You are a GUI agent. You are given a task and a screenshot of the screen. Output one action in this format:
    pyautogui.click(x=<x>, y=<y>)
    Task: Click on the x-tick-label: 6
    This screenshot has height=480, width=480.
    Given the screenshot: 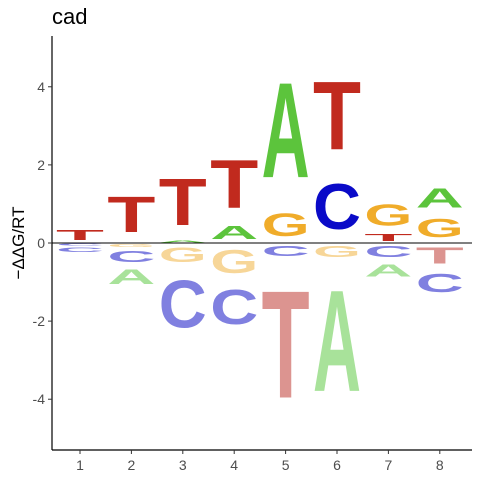 What is the action you would take?
    pyautogui.click(x=337, y=465)
    